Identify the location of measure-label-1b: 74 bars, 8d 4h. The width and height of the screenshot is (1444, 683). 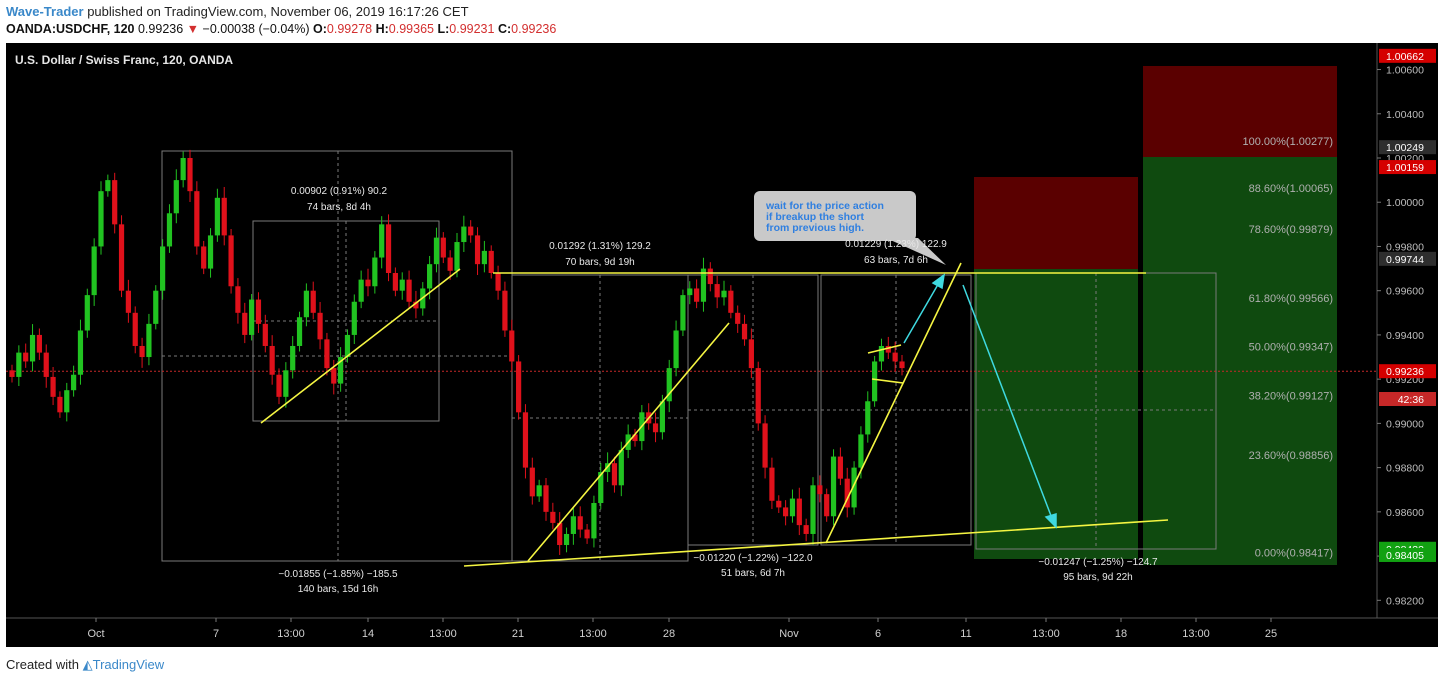
(339, 207).